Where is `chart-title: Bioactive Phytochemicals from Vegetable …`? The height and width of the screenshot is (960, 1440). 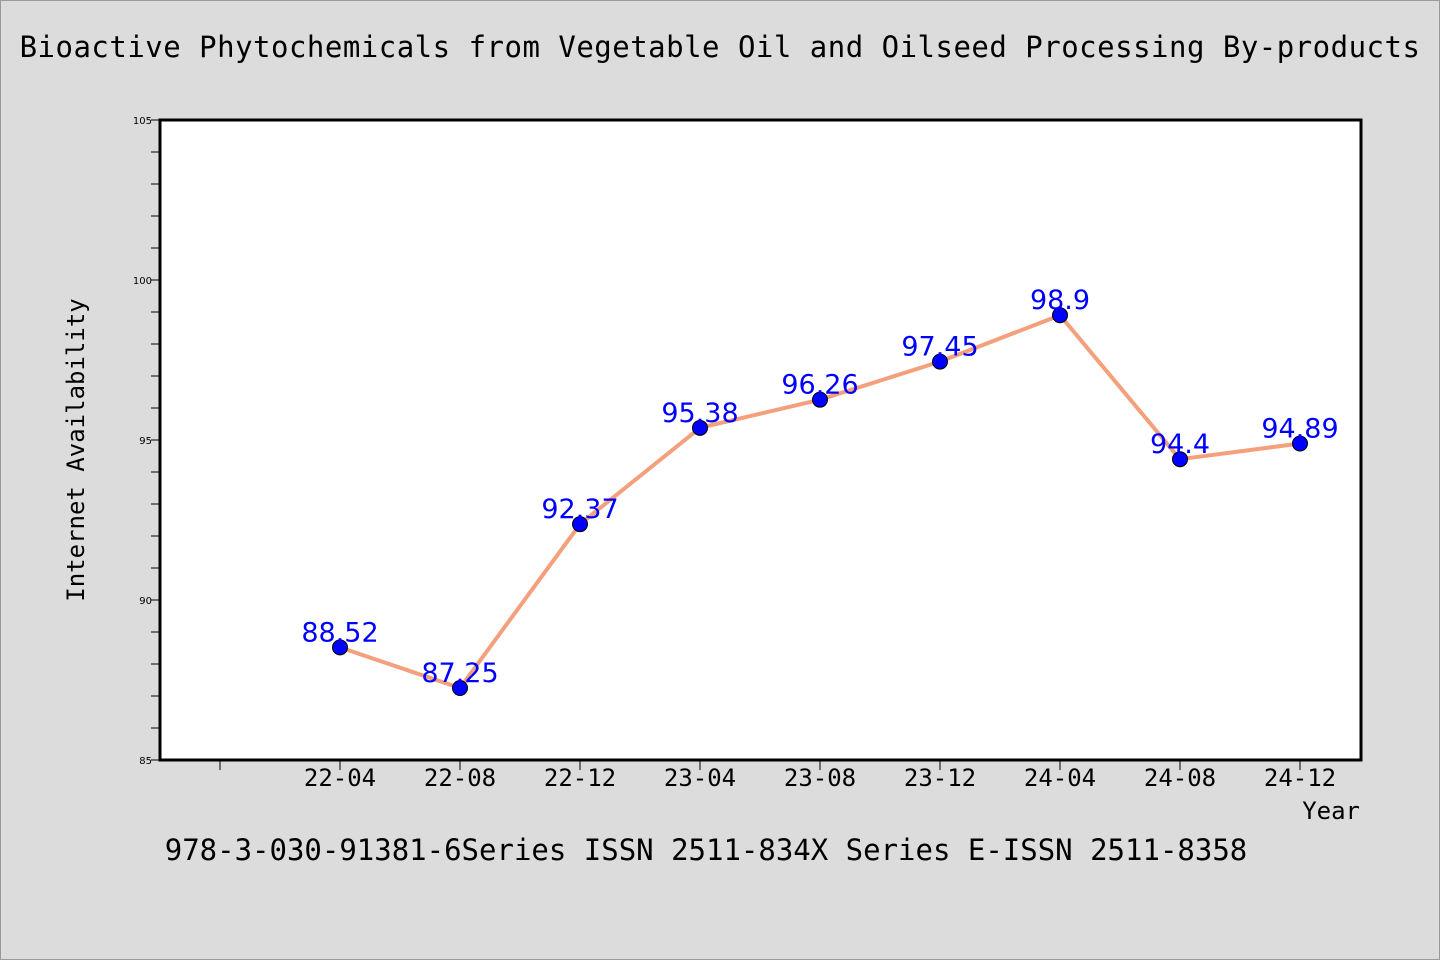
chart-title: Bioactive Phytochemicals from Vegetable … is located at coordinates (720, 47).